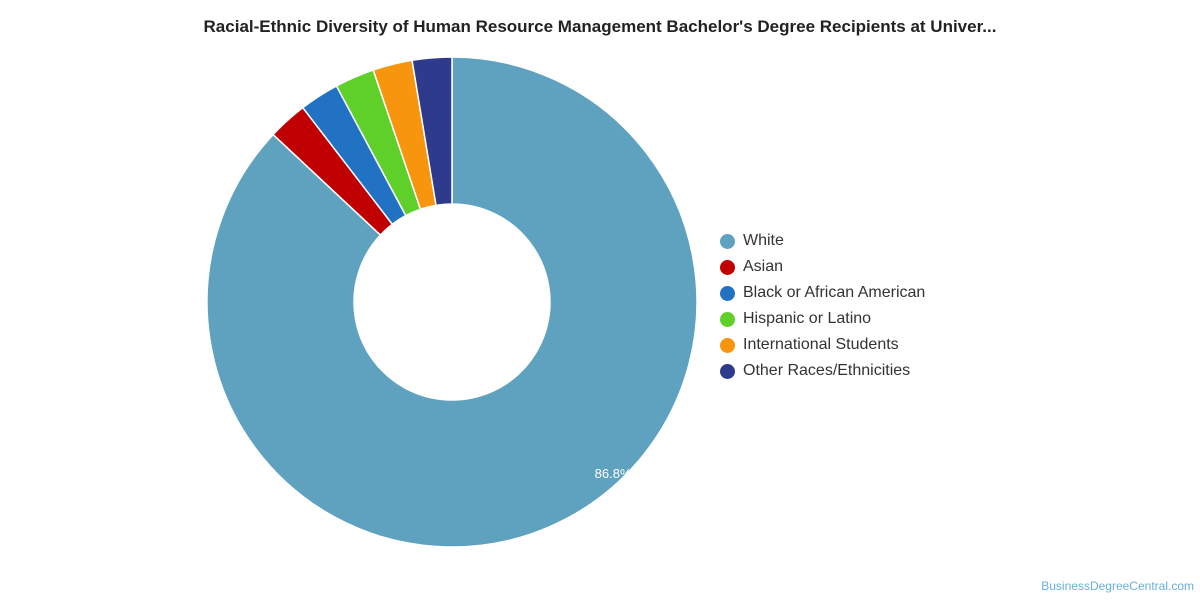 This screenshot has width=1200, height=600. Describe the element at coordinates (763, 266) in the screenshot. I see `legend-label: Asian` at that location.